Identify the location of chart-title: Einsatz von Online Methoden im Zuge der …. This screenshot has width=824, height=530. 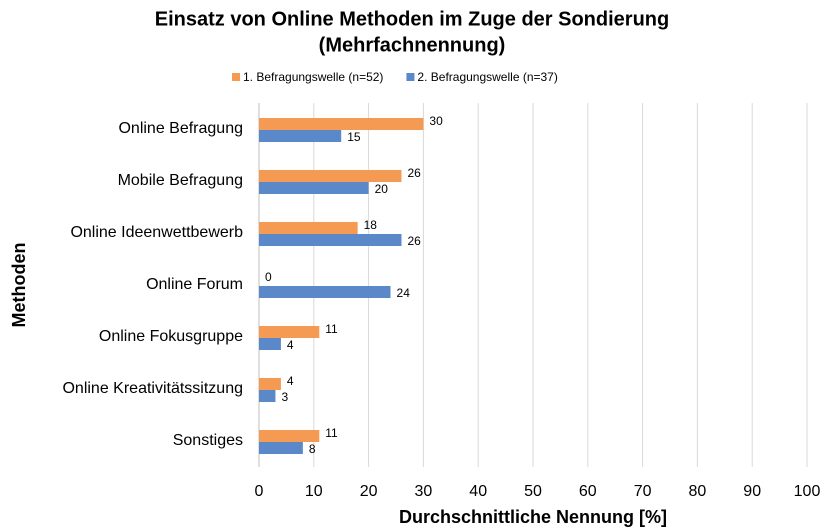
(412, 19).